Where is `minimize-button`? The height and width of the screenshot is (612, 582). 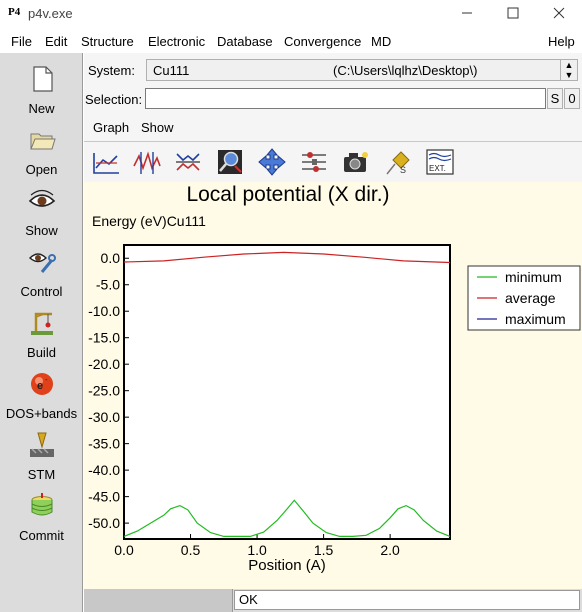
minimize-button is located at coordinates (467, 13).